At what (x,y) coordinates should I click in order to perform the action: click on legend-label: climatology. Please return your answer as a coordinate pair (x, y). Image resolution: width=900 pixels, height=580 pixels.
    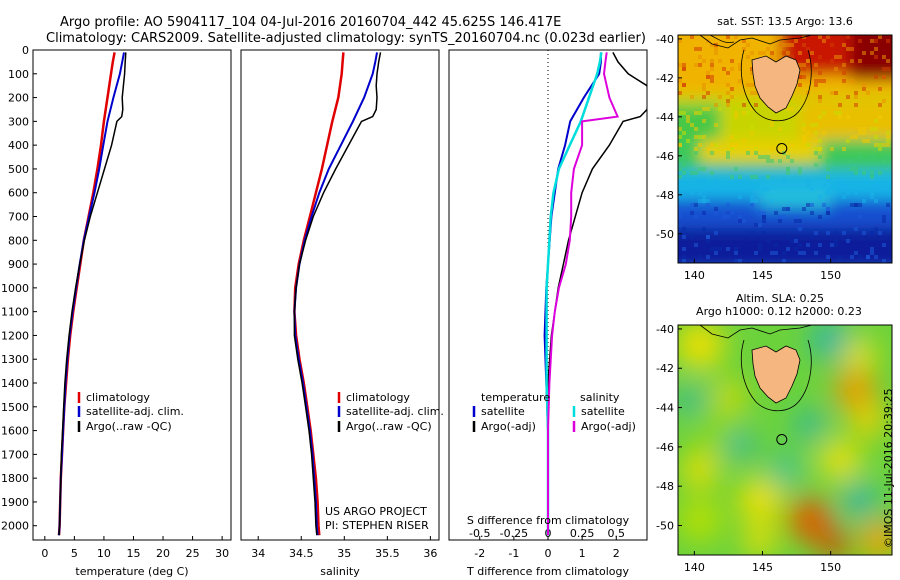
    Looking at the image, I should click on (118, 397).